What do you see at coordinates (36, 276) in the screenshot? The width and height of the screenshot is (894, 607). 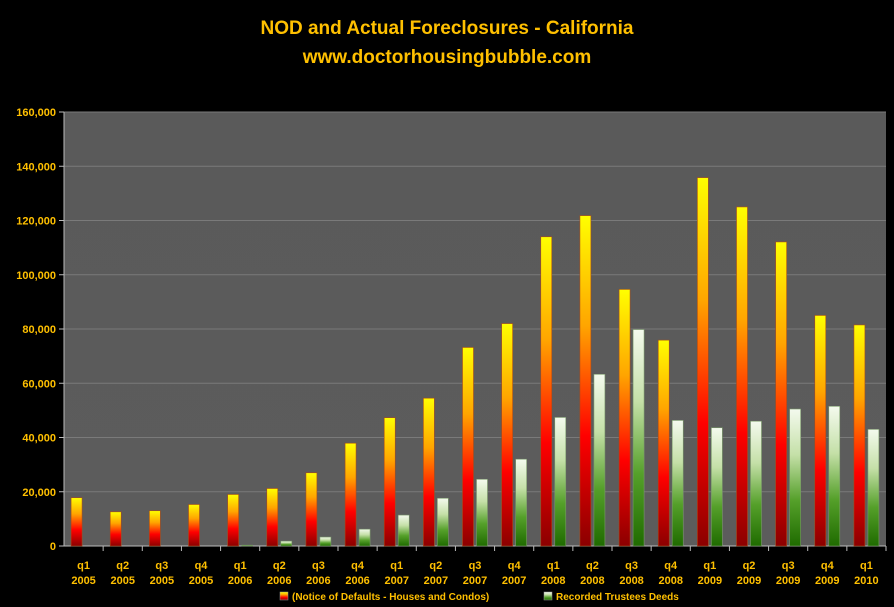 I see `y-tick-label: 100,000` at bounding box center [36, 276].